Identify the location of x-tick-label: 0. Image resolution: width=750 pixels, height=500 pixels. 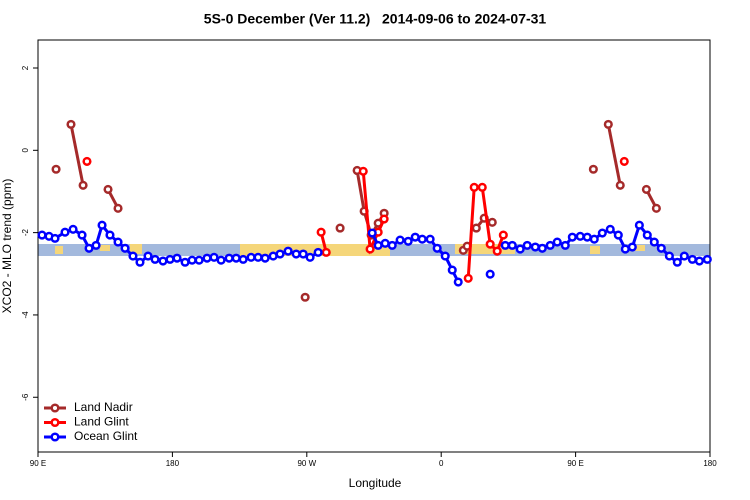
(441, 463).